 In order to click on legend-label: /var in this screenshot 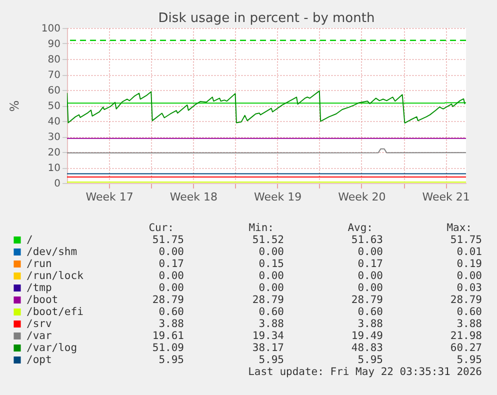, I will do `click(39, 336)`.